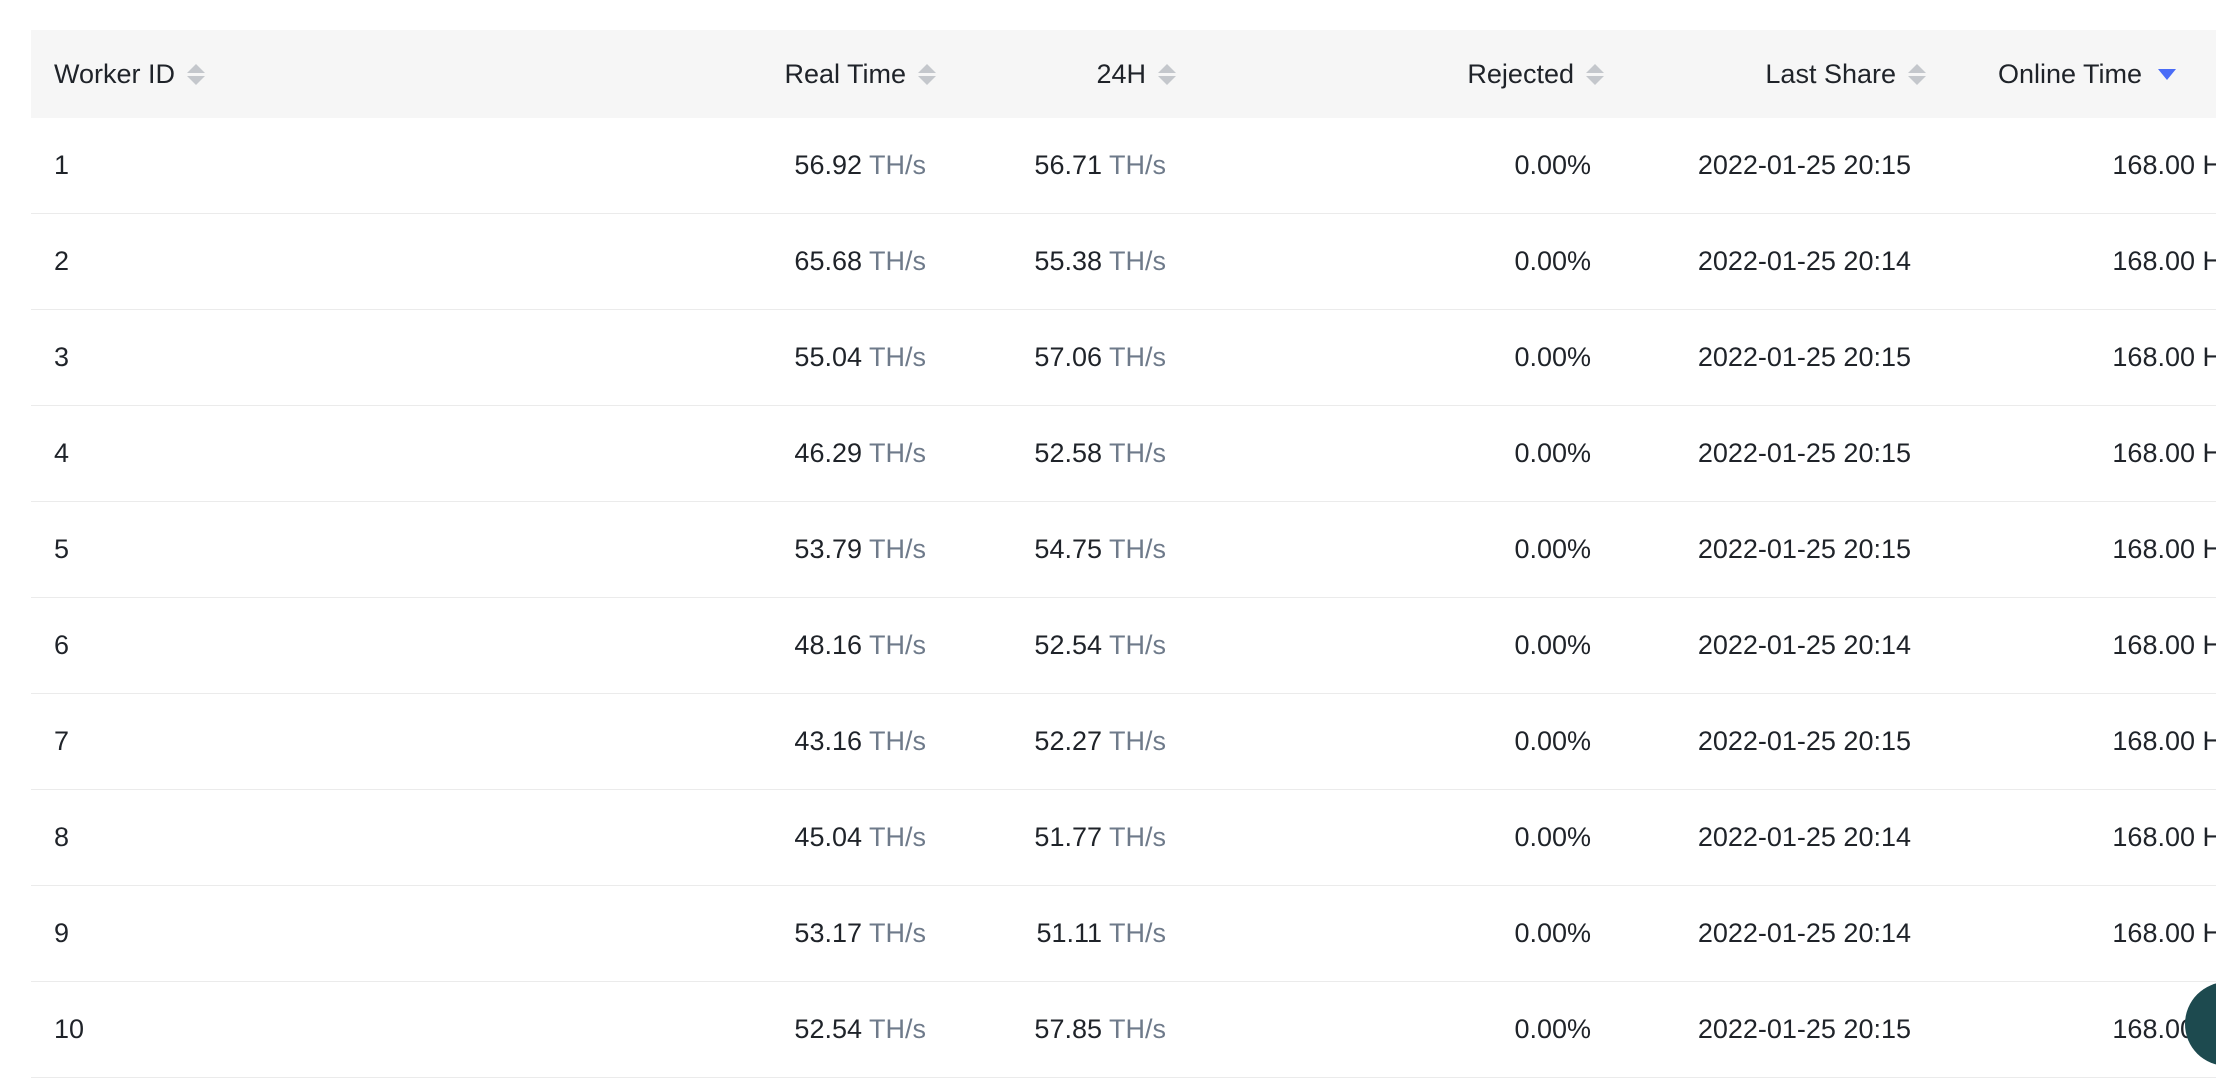  I want to click on column-header-24h: 24H, so click(1136, 74).